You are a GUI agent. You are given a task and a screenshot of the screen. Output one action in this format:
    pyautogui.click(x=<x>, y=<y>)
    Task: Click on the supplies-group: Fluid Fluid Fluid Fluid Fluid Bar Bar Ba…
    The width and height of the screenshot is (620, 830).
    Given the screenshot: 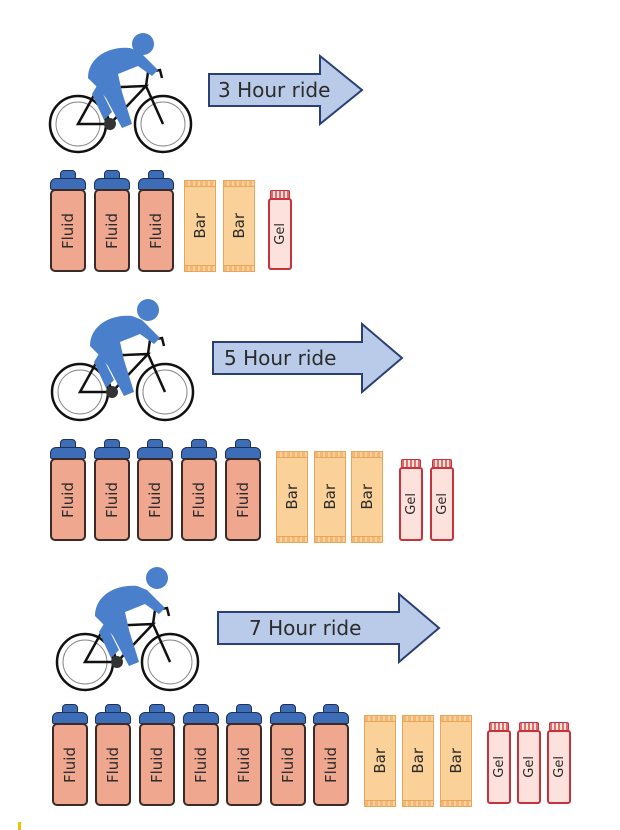 What is the action you would take?
    pyautogui.click(x=252, y=491)
    